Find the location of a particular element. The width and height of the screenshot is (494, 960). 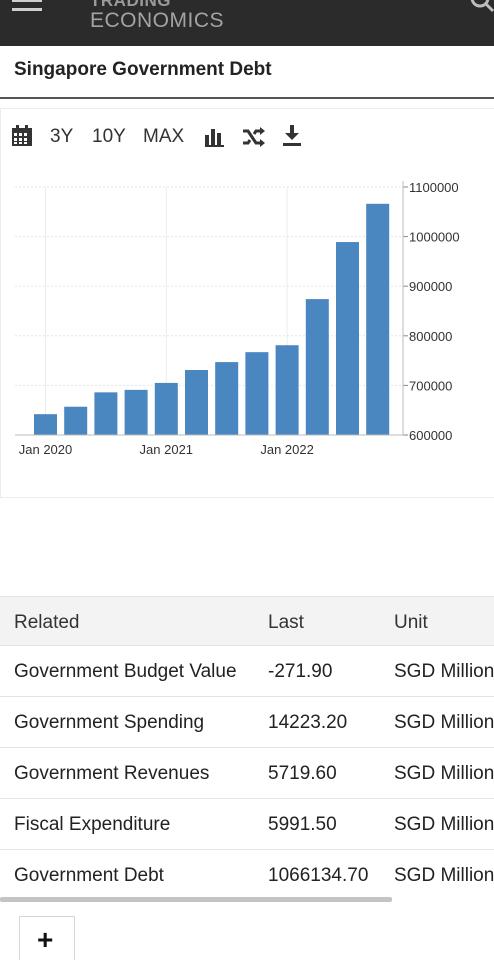

table-row: Government Revenues 5719.60 SGD Million is located at coordinates (247, 773).